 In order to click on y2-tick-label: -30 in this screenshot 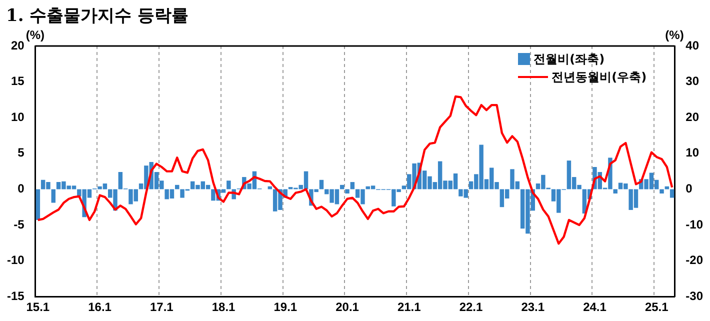, I will do `click(695, 295)`.